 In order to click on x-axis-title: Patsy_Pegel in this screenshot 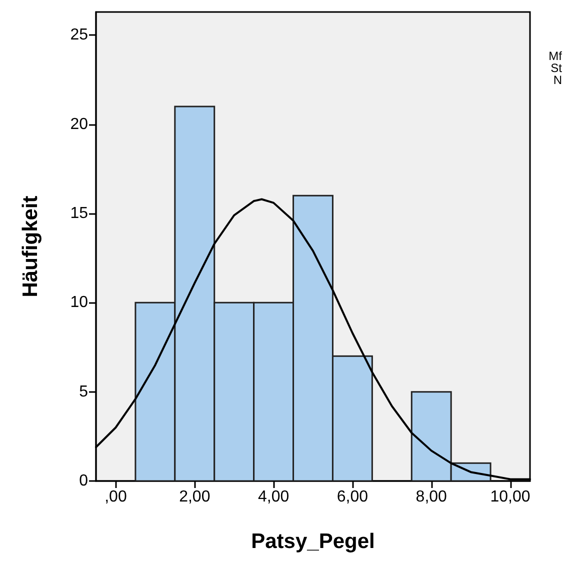, I will do `click(313, 541)`.